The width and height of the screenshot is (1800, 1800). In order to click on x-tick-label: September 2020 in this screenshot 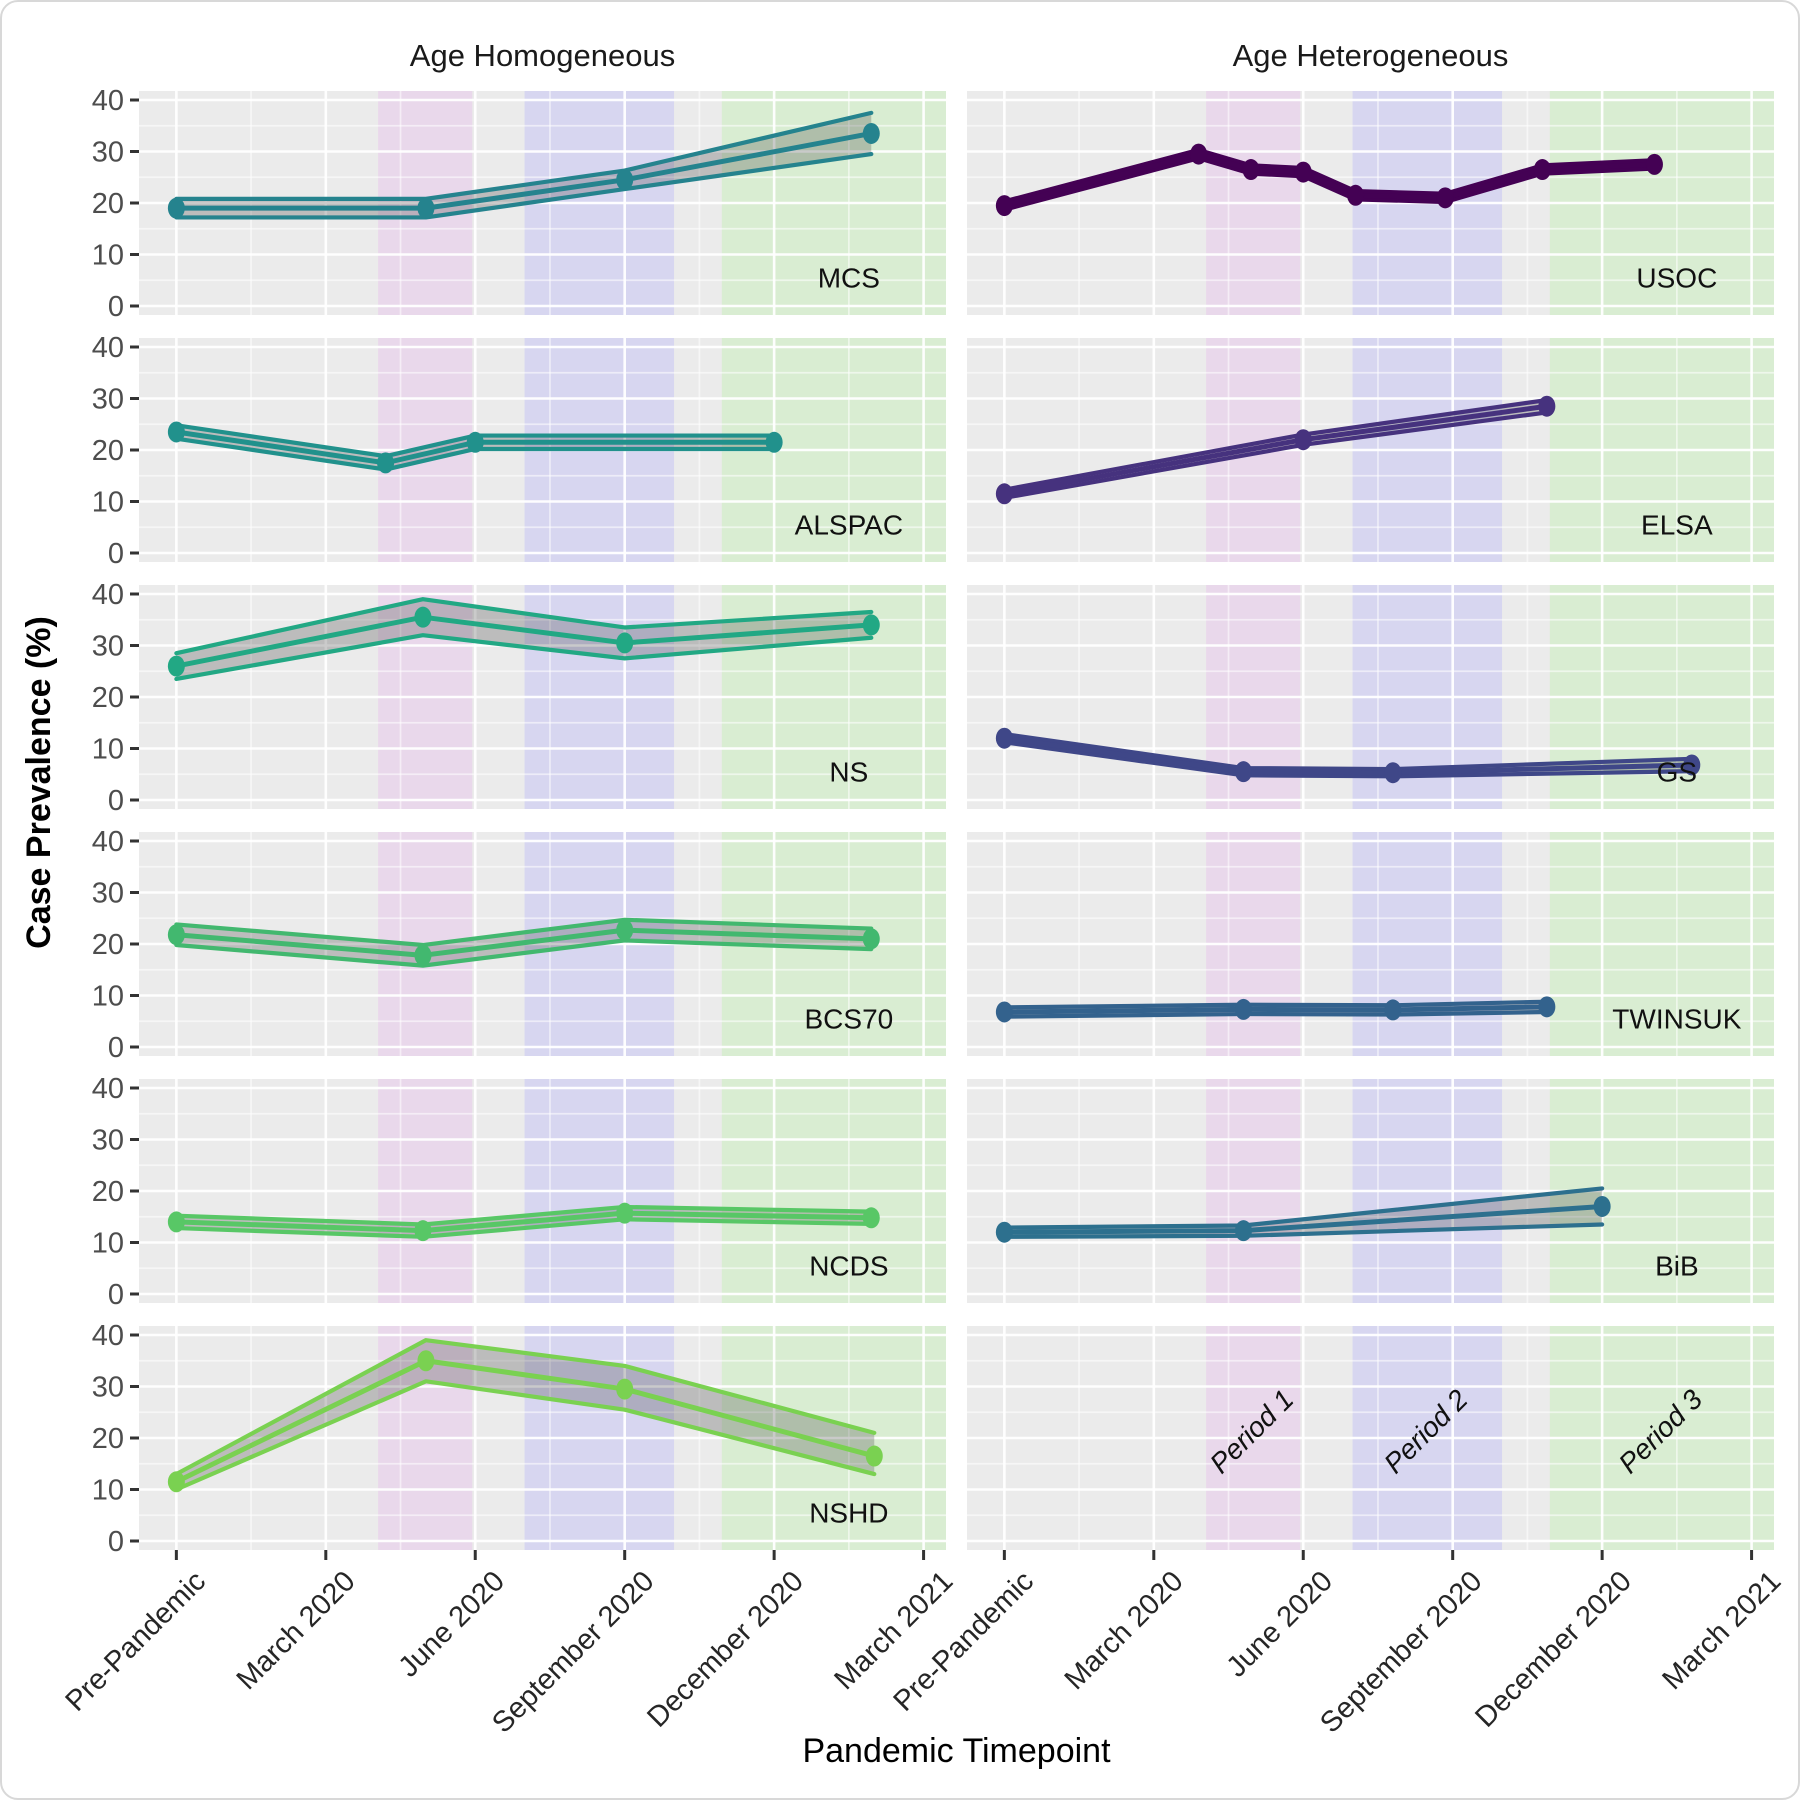, I will do `click(1401, 1652)`.